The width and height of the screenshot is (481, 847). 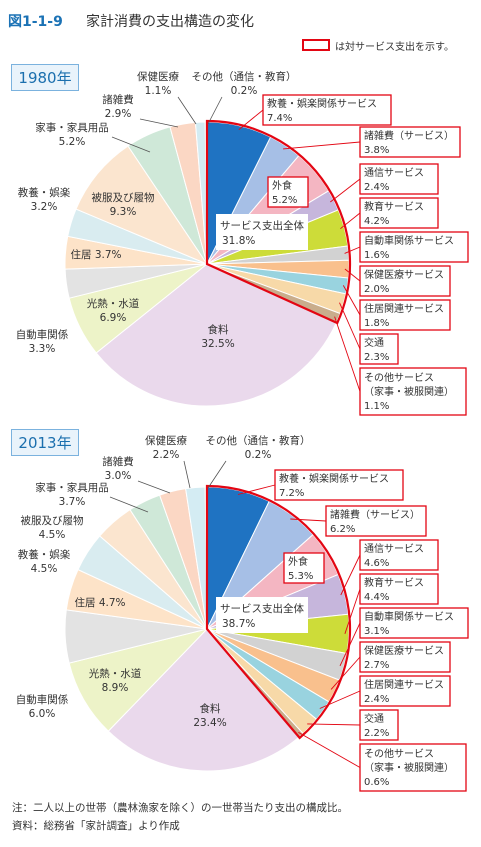 I want to click on slice-value-諸雑費: 3.0%, so click(x=118, y=476).